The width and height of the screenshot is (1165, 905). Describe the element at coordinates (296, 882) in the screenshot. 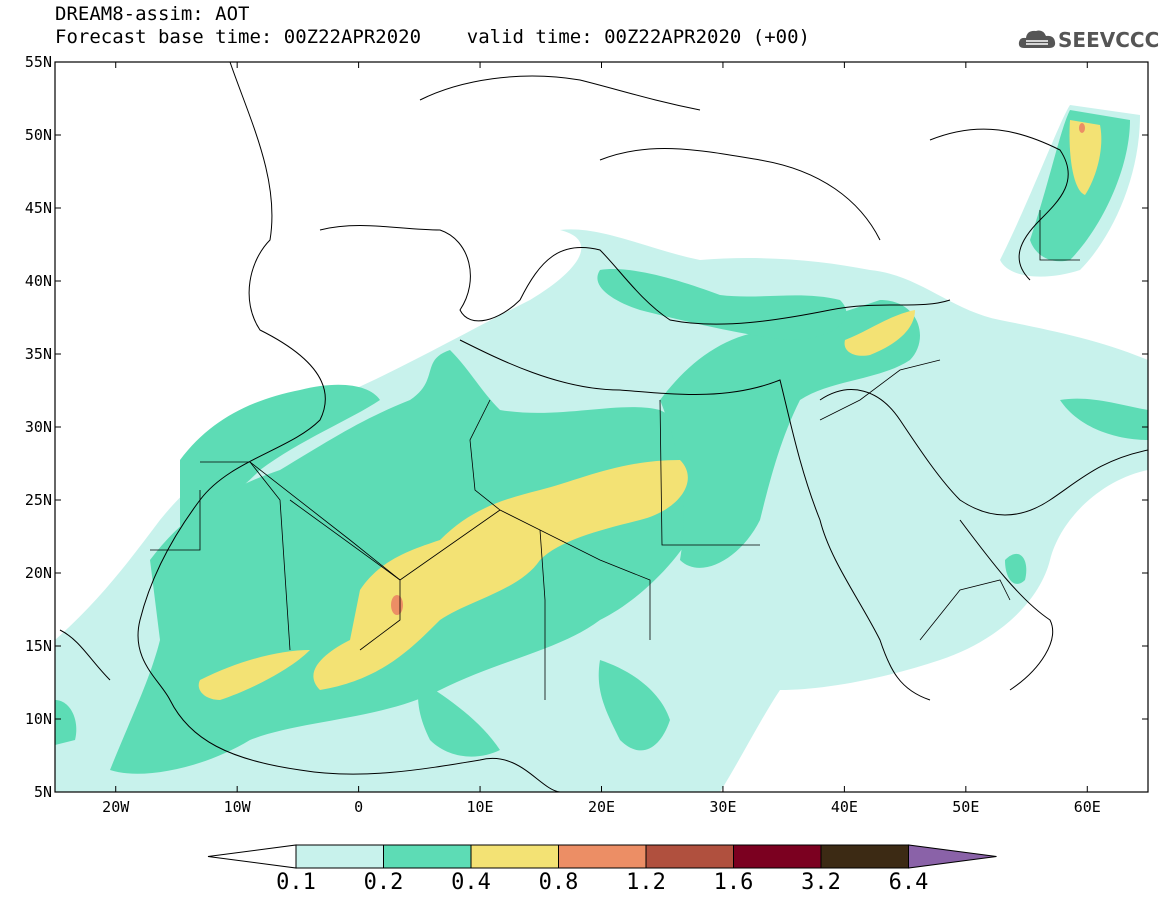

I see `colorbar-label: 0.1` at that location.